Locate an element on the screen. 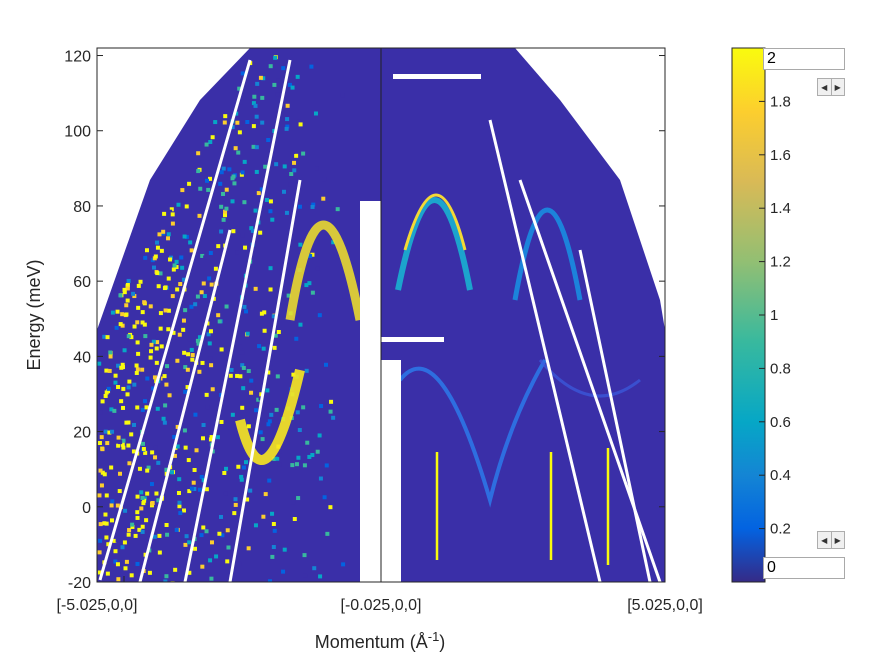 The width and height of the screenshot is (875, 656). clim-max-increase-icon: ▶ is located at coordinates (837, 87).